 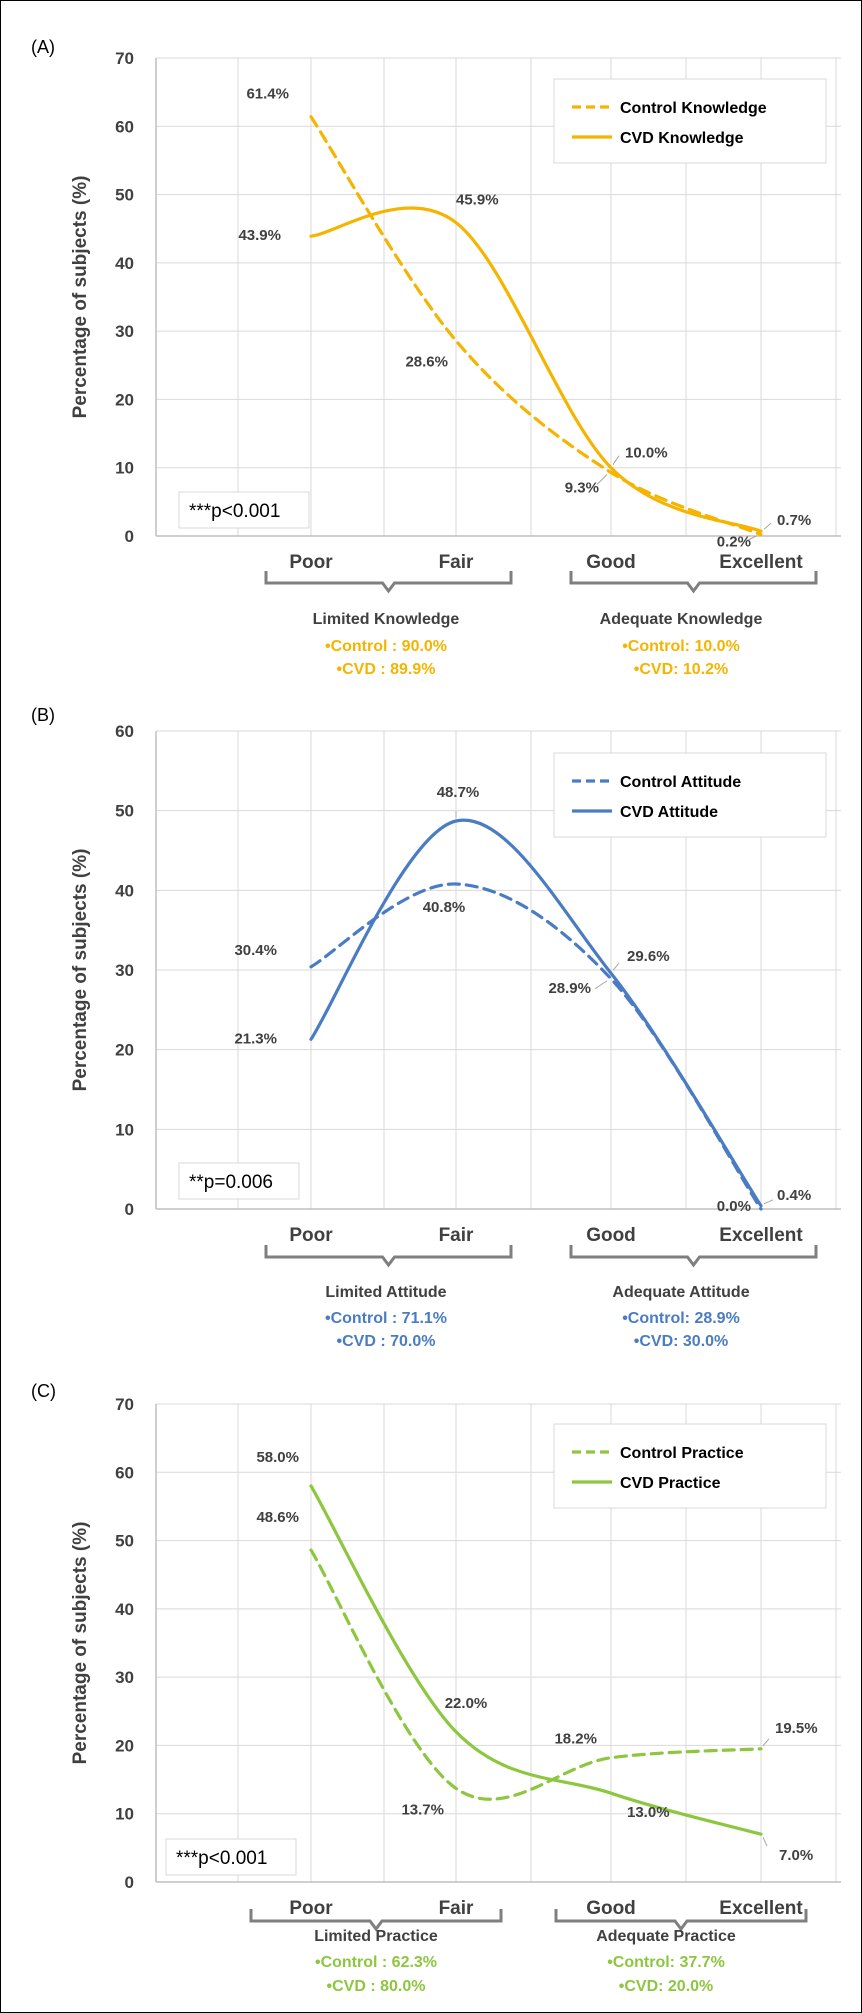 I want to click on data-label: 40.8%, so click(x=444, y=907).